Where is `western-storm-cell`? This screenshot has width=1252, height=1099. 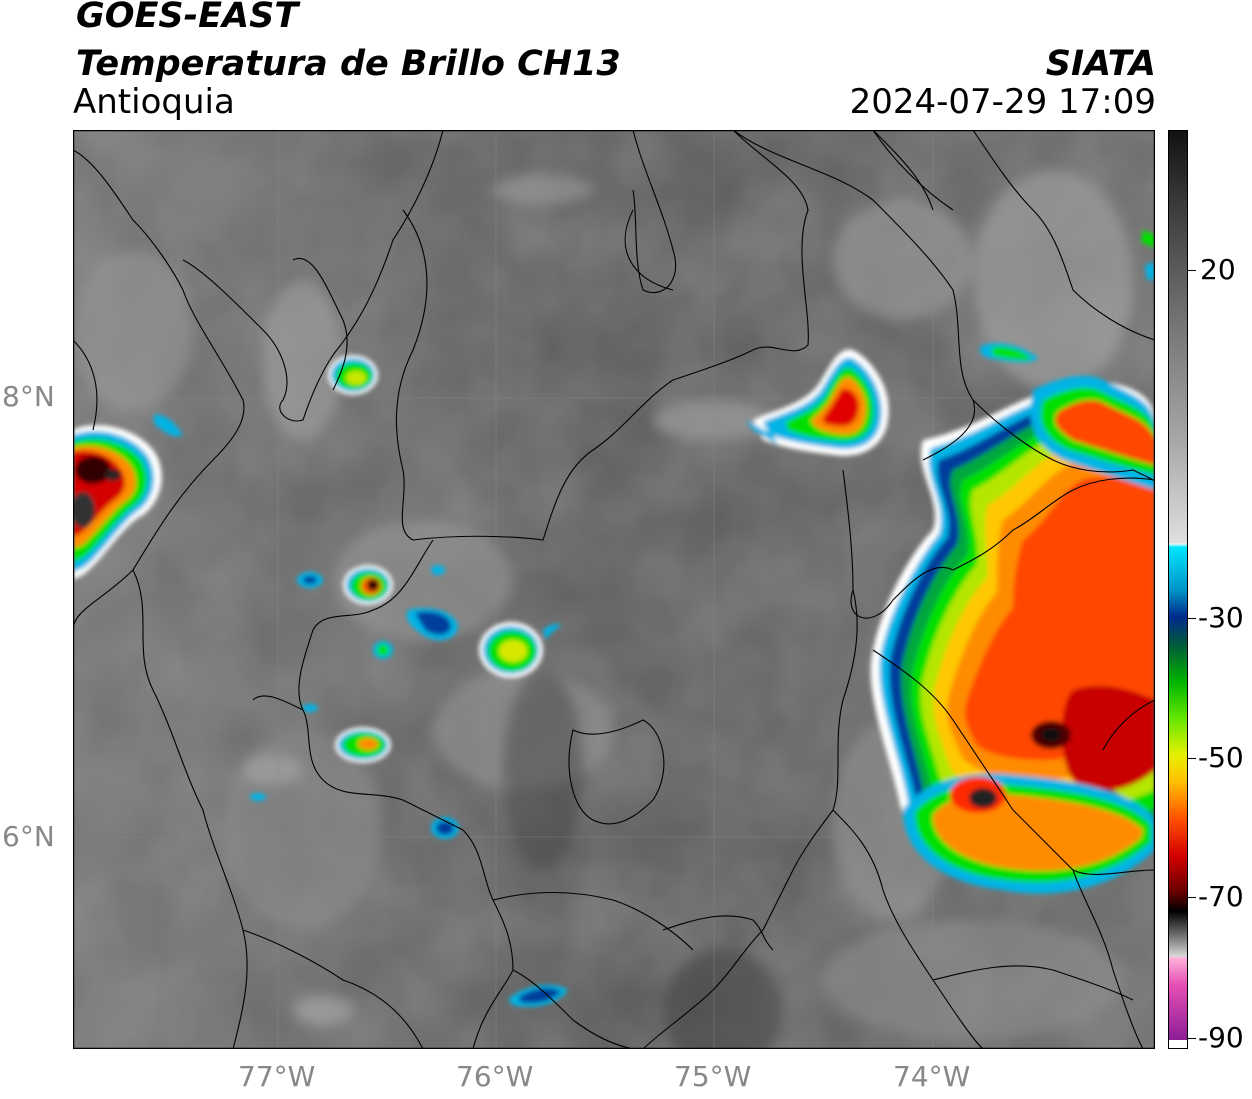
western-storm-cell is located at coordinates (117, 502).